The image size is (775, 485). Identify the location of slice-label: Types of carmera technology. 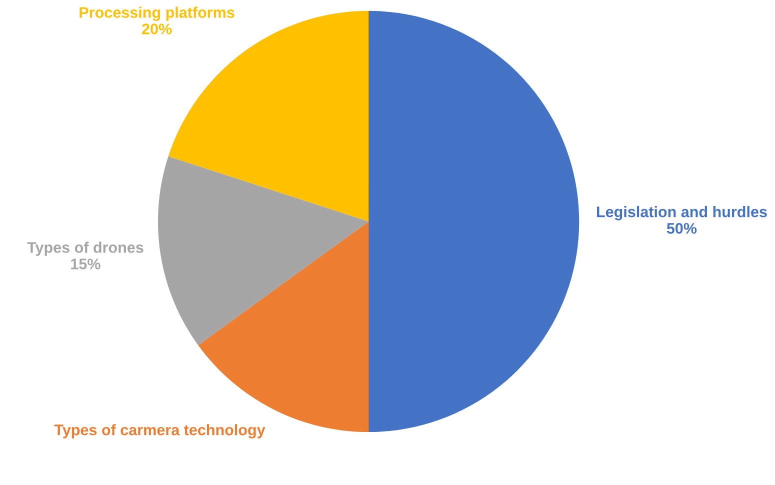
(160, 431).